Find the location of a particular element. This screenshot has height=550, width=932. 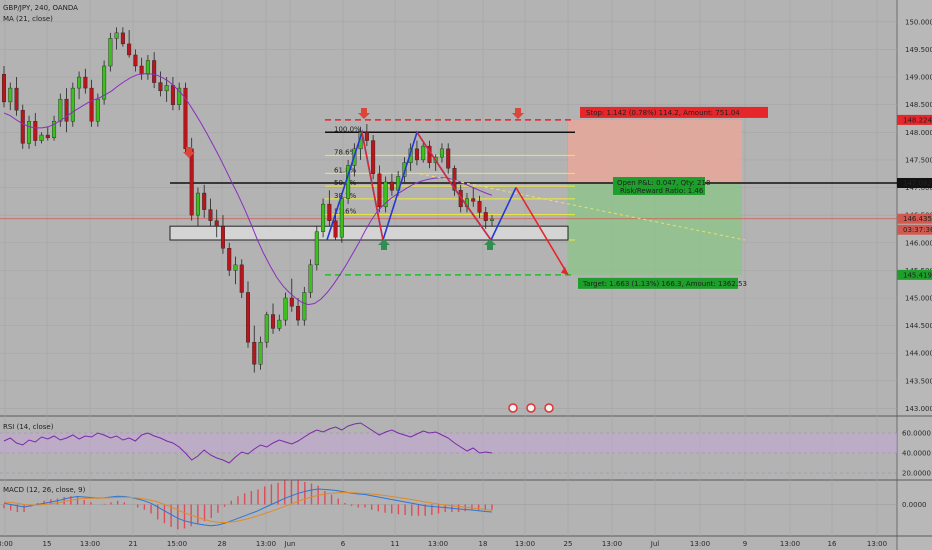

current-price-tag: 146.435 is located at coordinates (917, 219).